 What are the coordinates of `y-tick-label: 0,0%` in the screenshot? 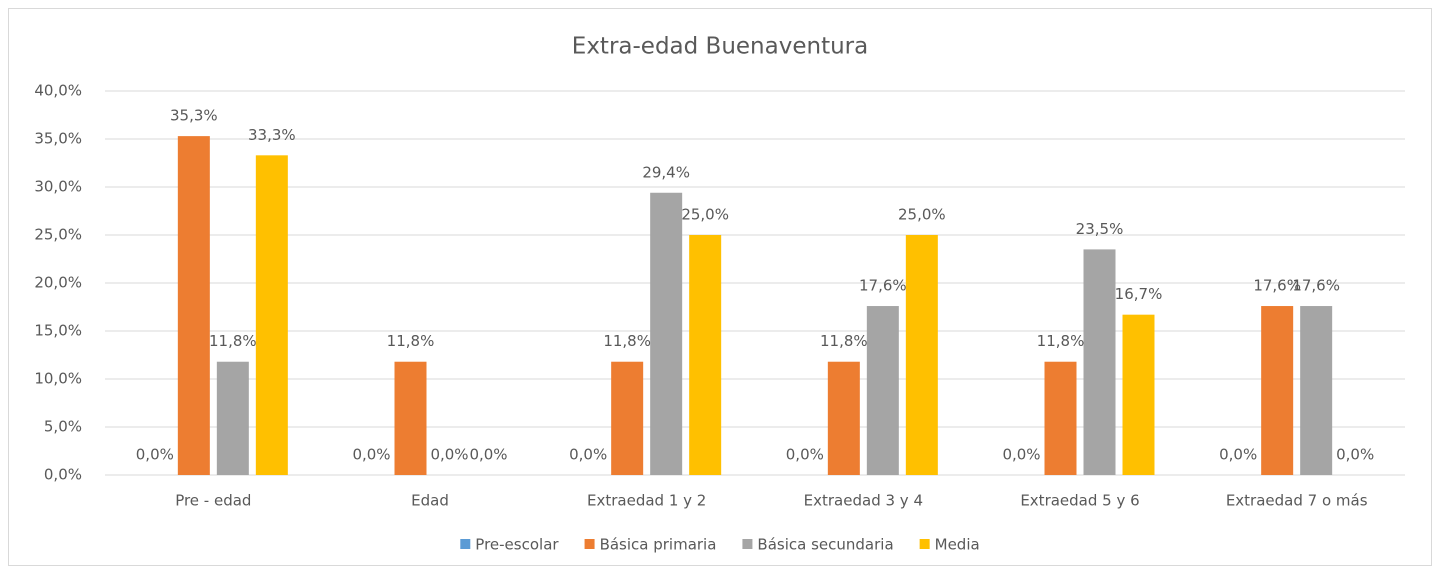 It's located at (63, 475).